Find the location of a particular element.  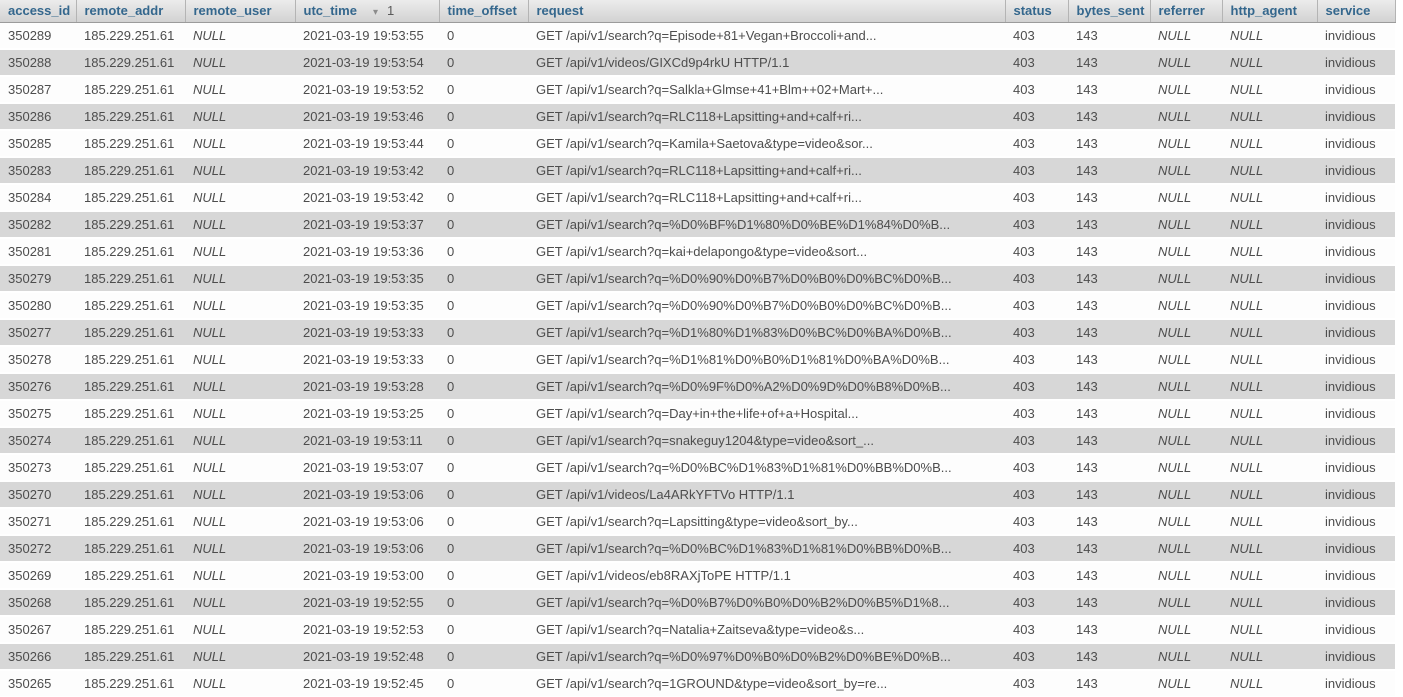

cell-request: GET /api/v1/videos/GIXCd9p4rkU HTTP/1.1 is located at coordinates (766, 63).